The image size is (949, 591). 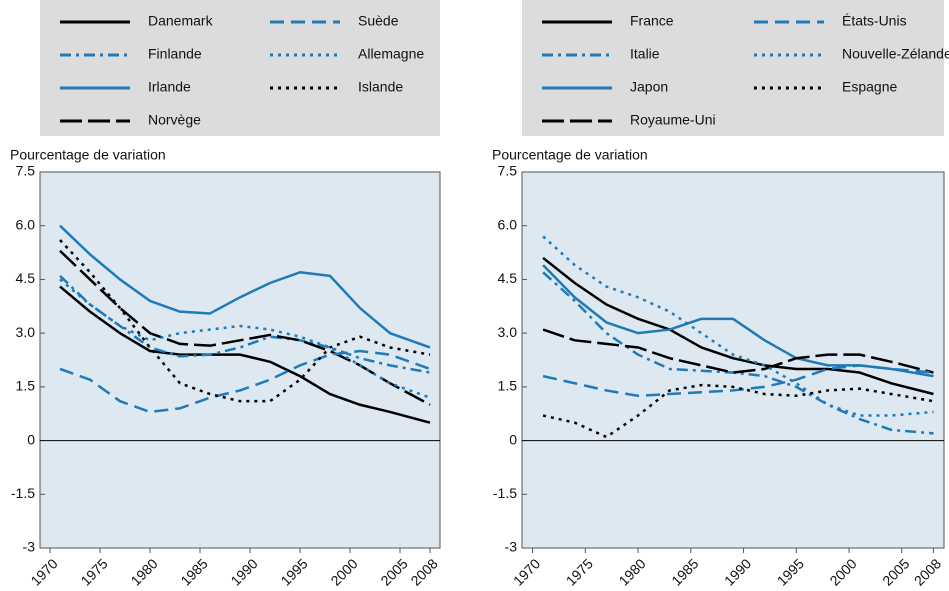 I want to click on legend-label: Islande, so click(x=380, y=87).